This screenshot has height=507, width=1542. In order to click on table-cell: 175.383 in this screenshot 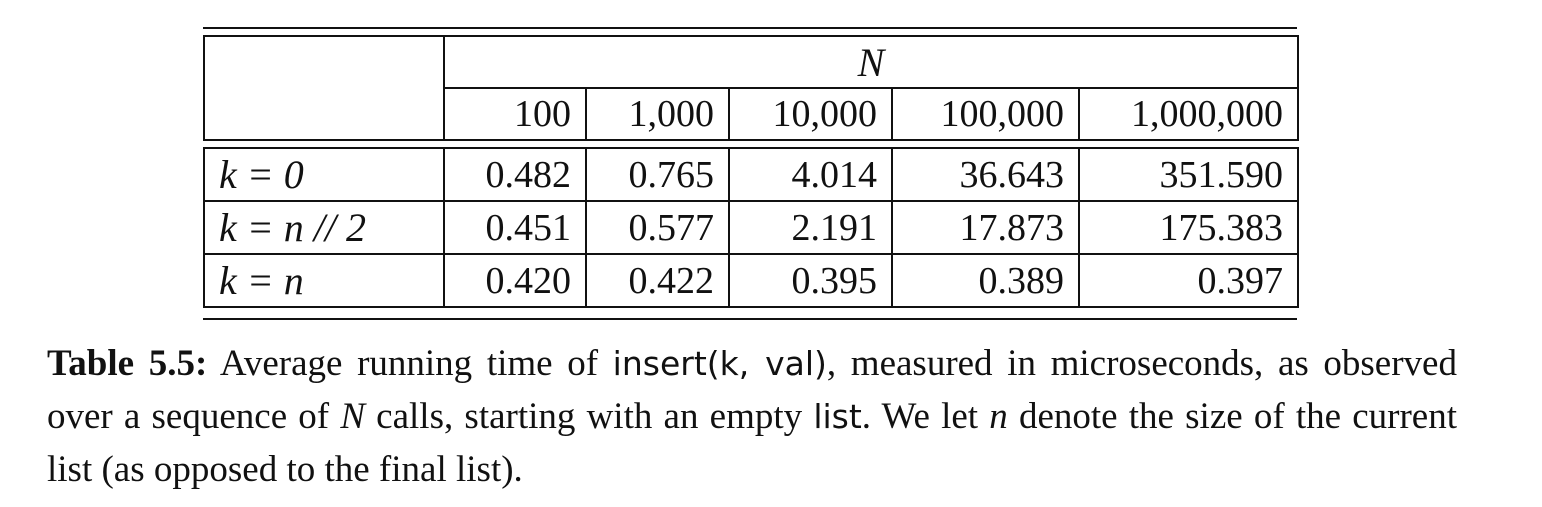, I will do `click(1188, 227)`.